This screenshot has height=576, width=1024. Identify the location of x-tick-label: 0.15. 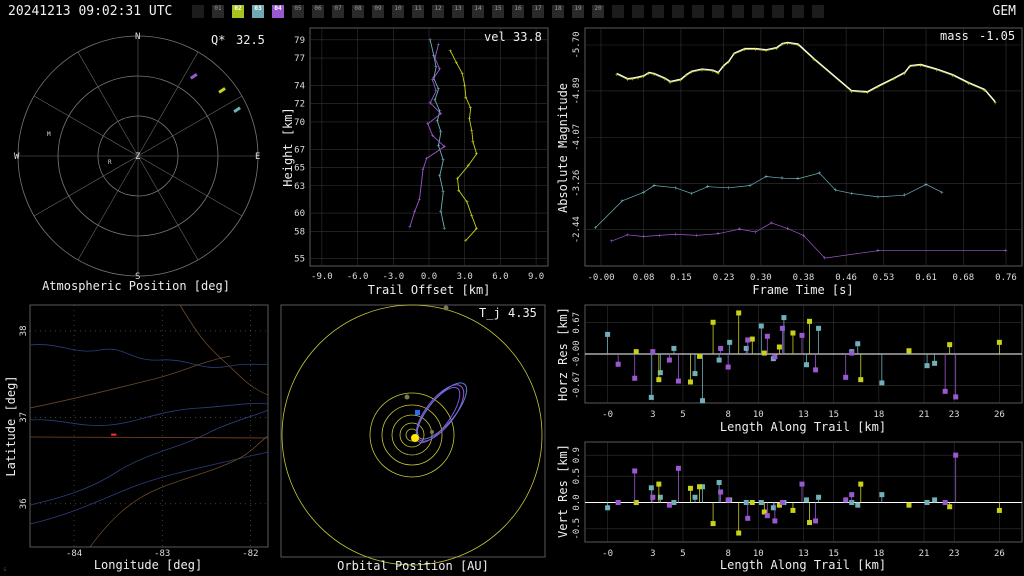
(681, 278).